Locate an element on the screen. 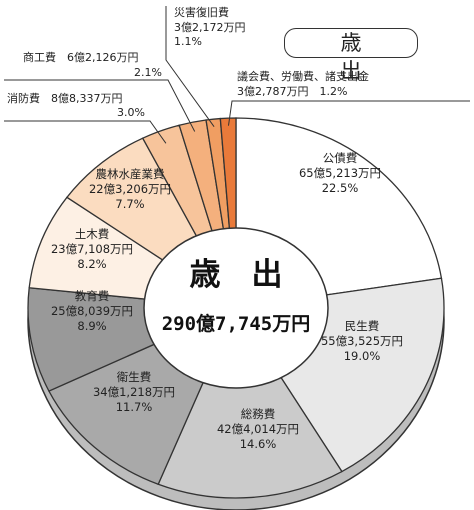 Image resolution: width=474 pixels, height=510 pixels. slice-amount-10: 3億2,172万円 is located at coordinates (210, 27).